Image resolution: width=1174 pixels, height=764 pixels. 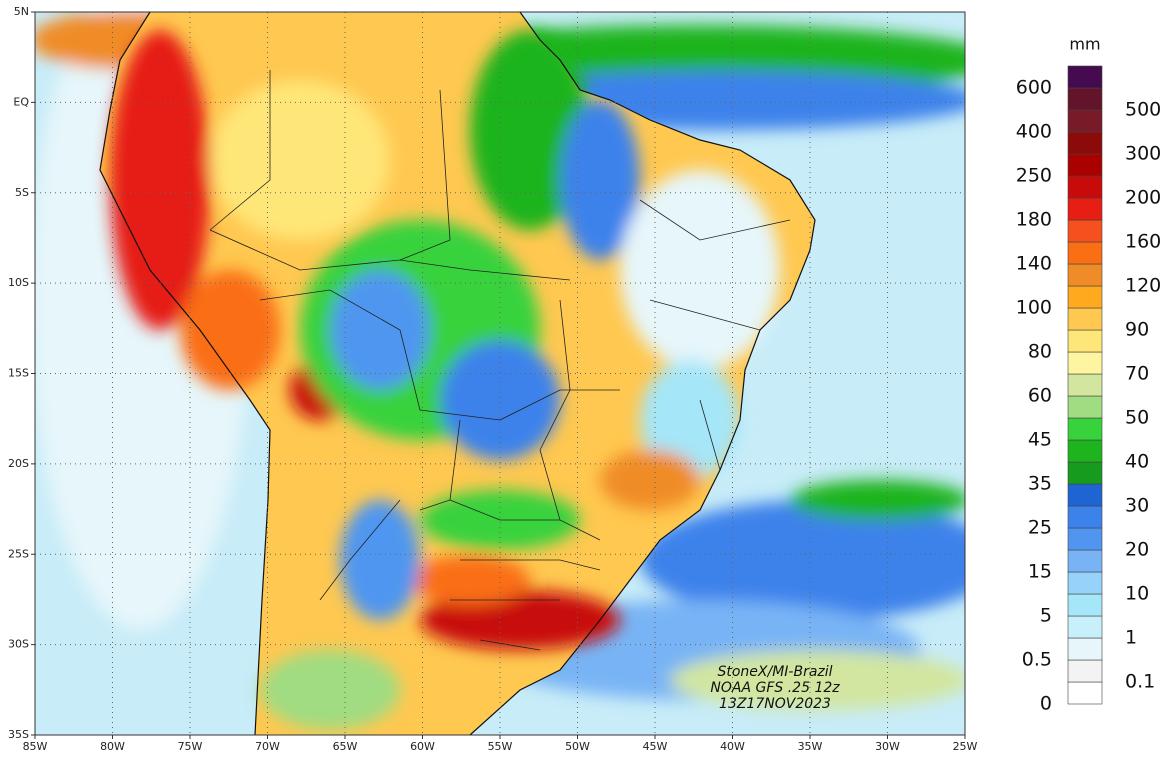 I want to click on colorbar-label: 40, so click(x=1137, y=462).